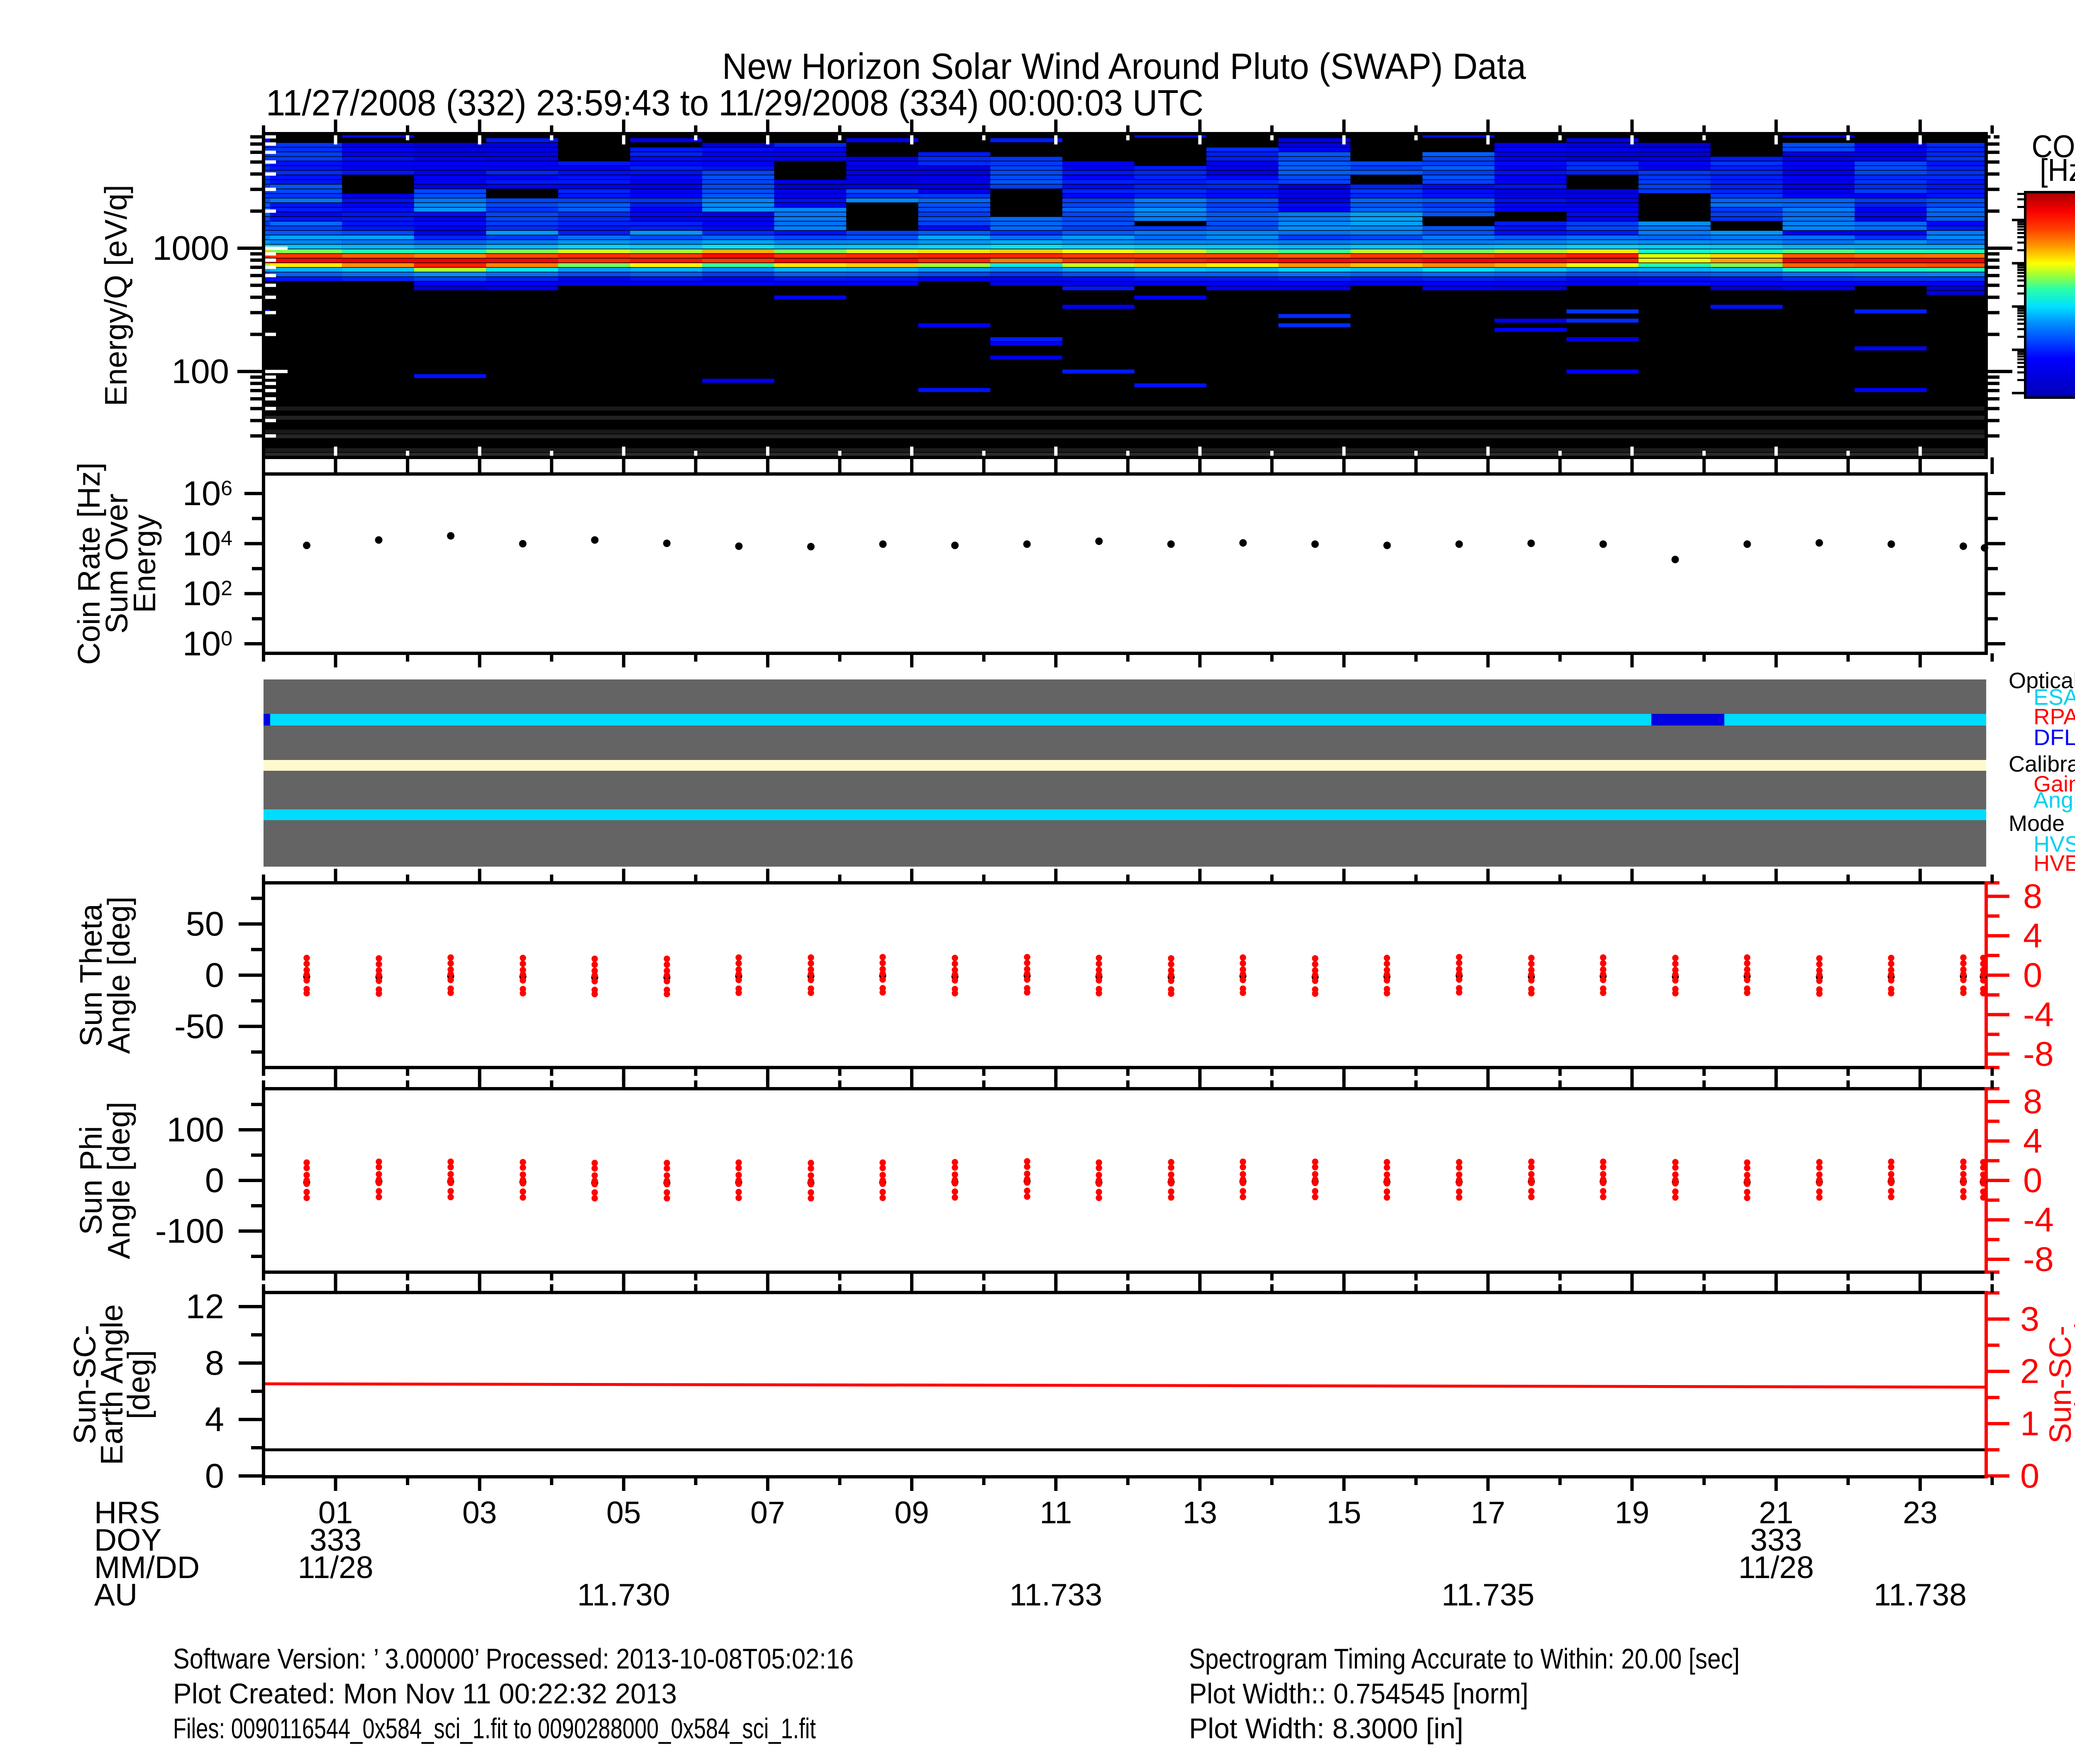 This screenshot has width=2075, height=1764. What do you see at coordinates (128, 1540) in the screenshot?
I see `svg-text: DOY` at bounding box center [128, 1540].